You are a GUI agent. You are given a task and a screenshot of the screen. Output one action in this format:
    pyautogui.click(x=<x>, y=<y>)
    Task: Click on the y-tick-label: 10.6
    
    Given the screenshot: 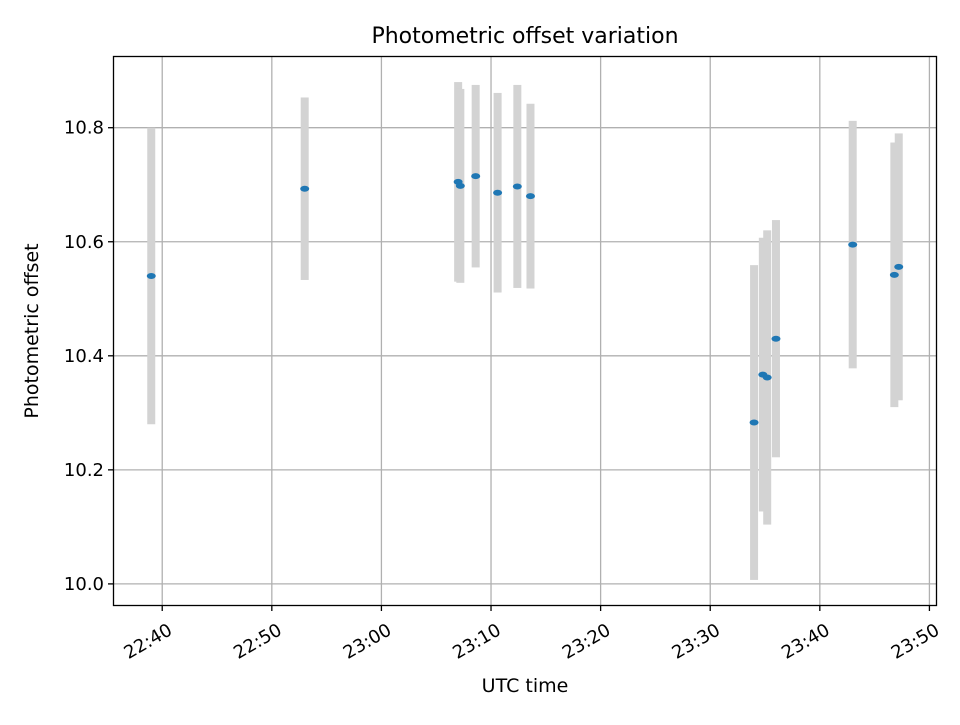 What is the action you would take?
    pyautogui.click(x=84, y=242)
    